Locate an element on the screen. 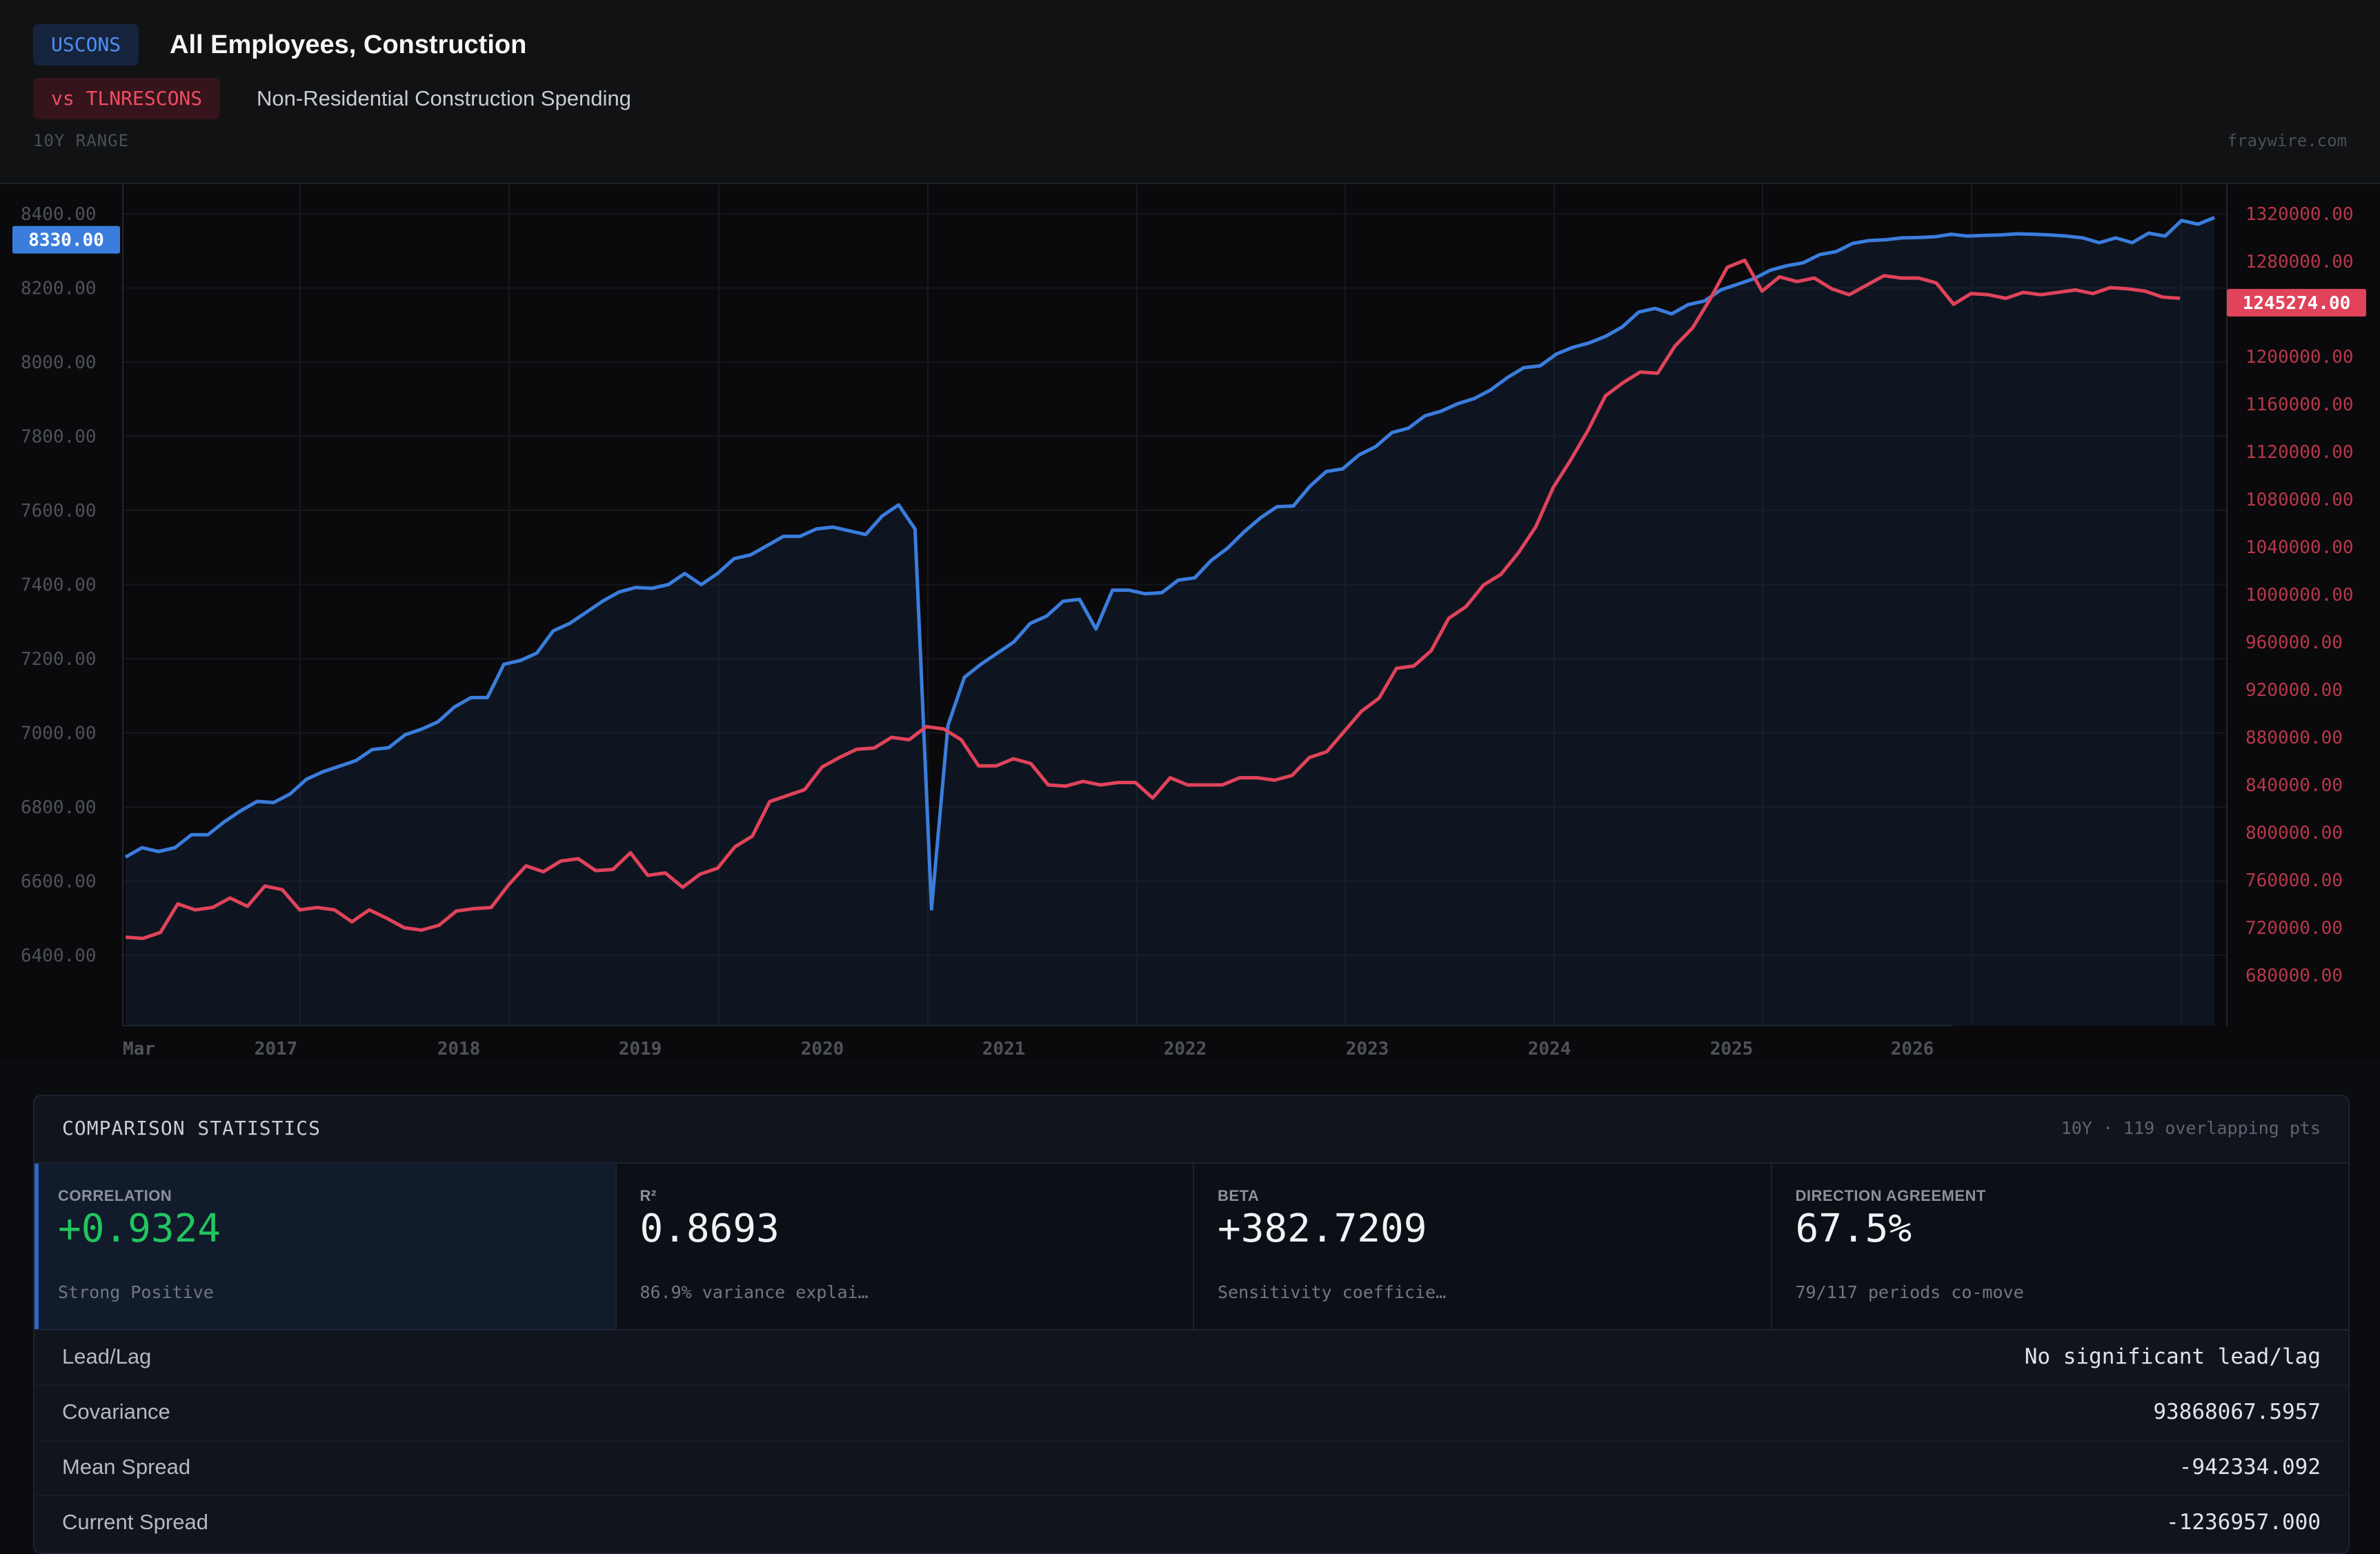  stats-row-label: Covariance is located at coordinates (116, 1412).